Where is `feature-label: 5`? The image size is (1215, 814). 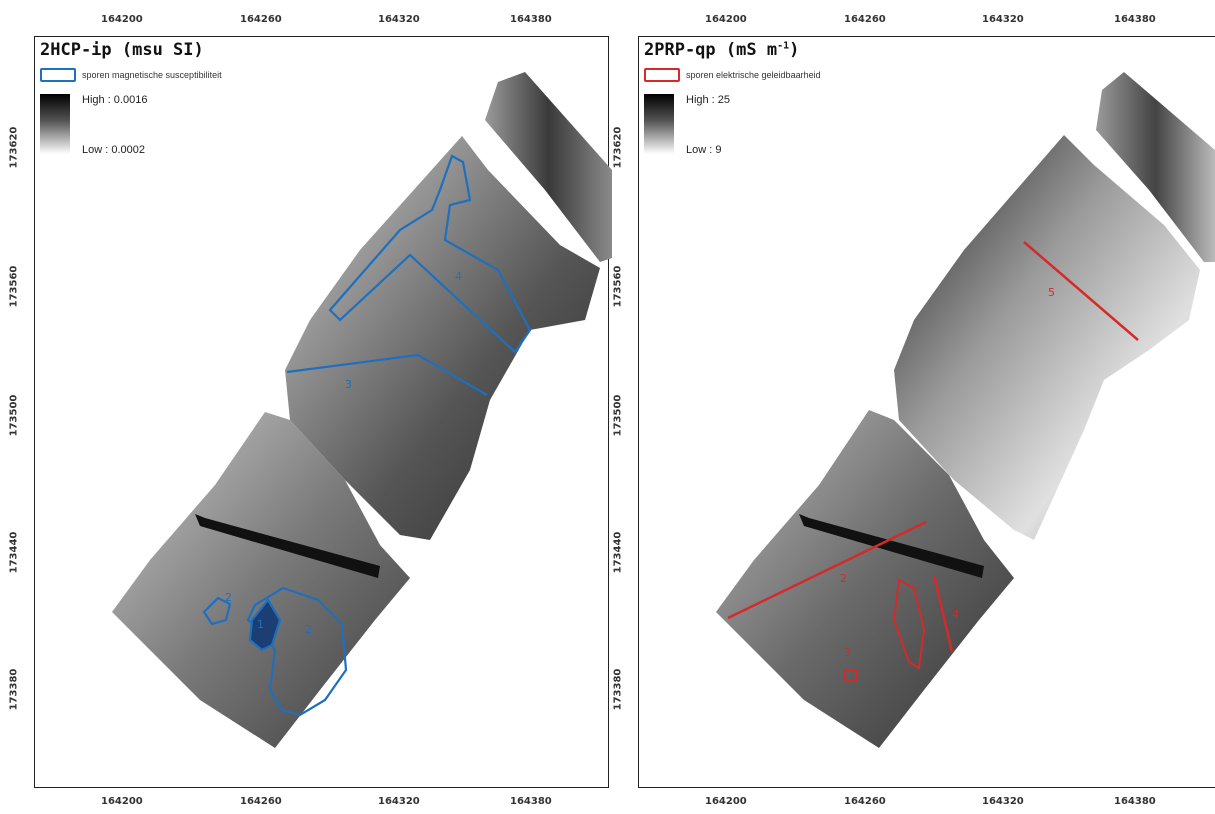
feature-label: 5 is located at coordinates (1051, 292).